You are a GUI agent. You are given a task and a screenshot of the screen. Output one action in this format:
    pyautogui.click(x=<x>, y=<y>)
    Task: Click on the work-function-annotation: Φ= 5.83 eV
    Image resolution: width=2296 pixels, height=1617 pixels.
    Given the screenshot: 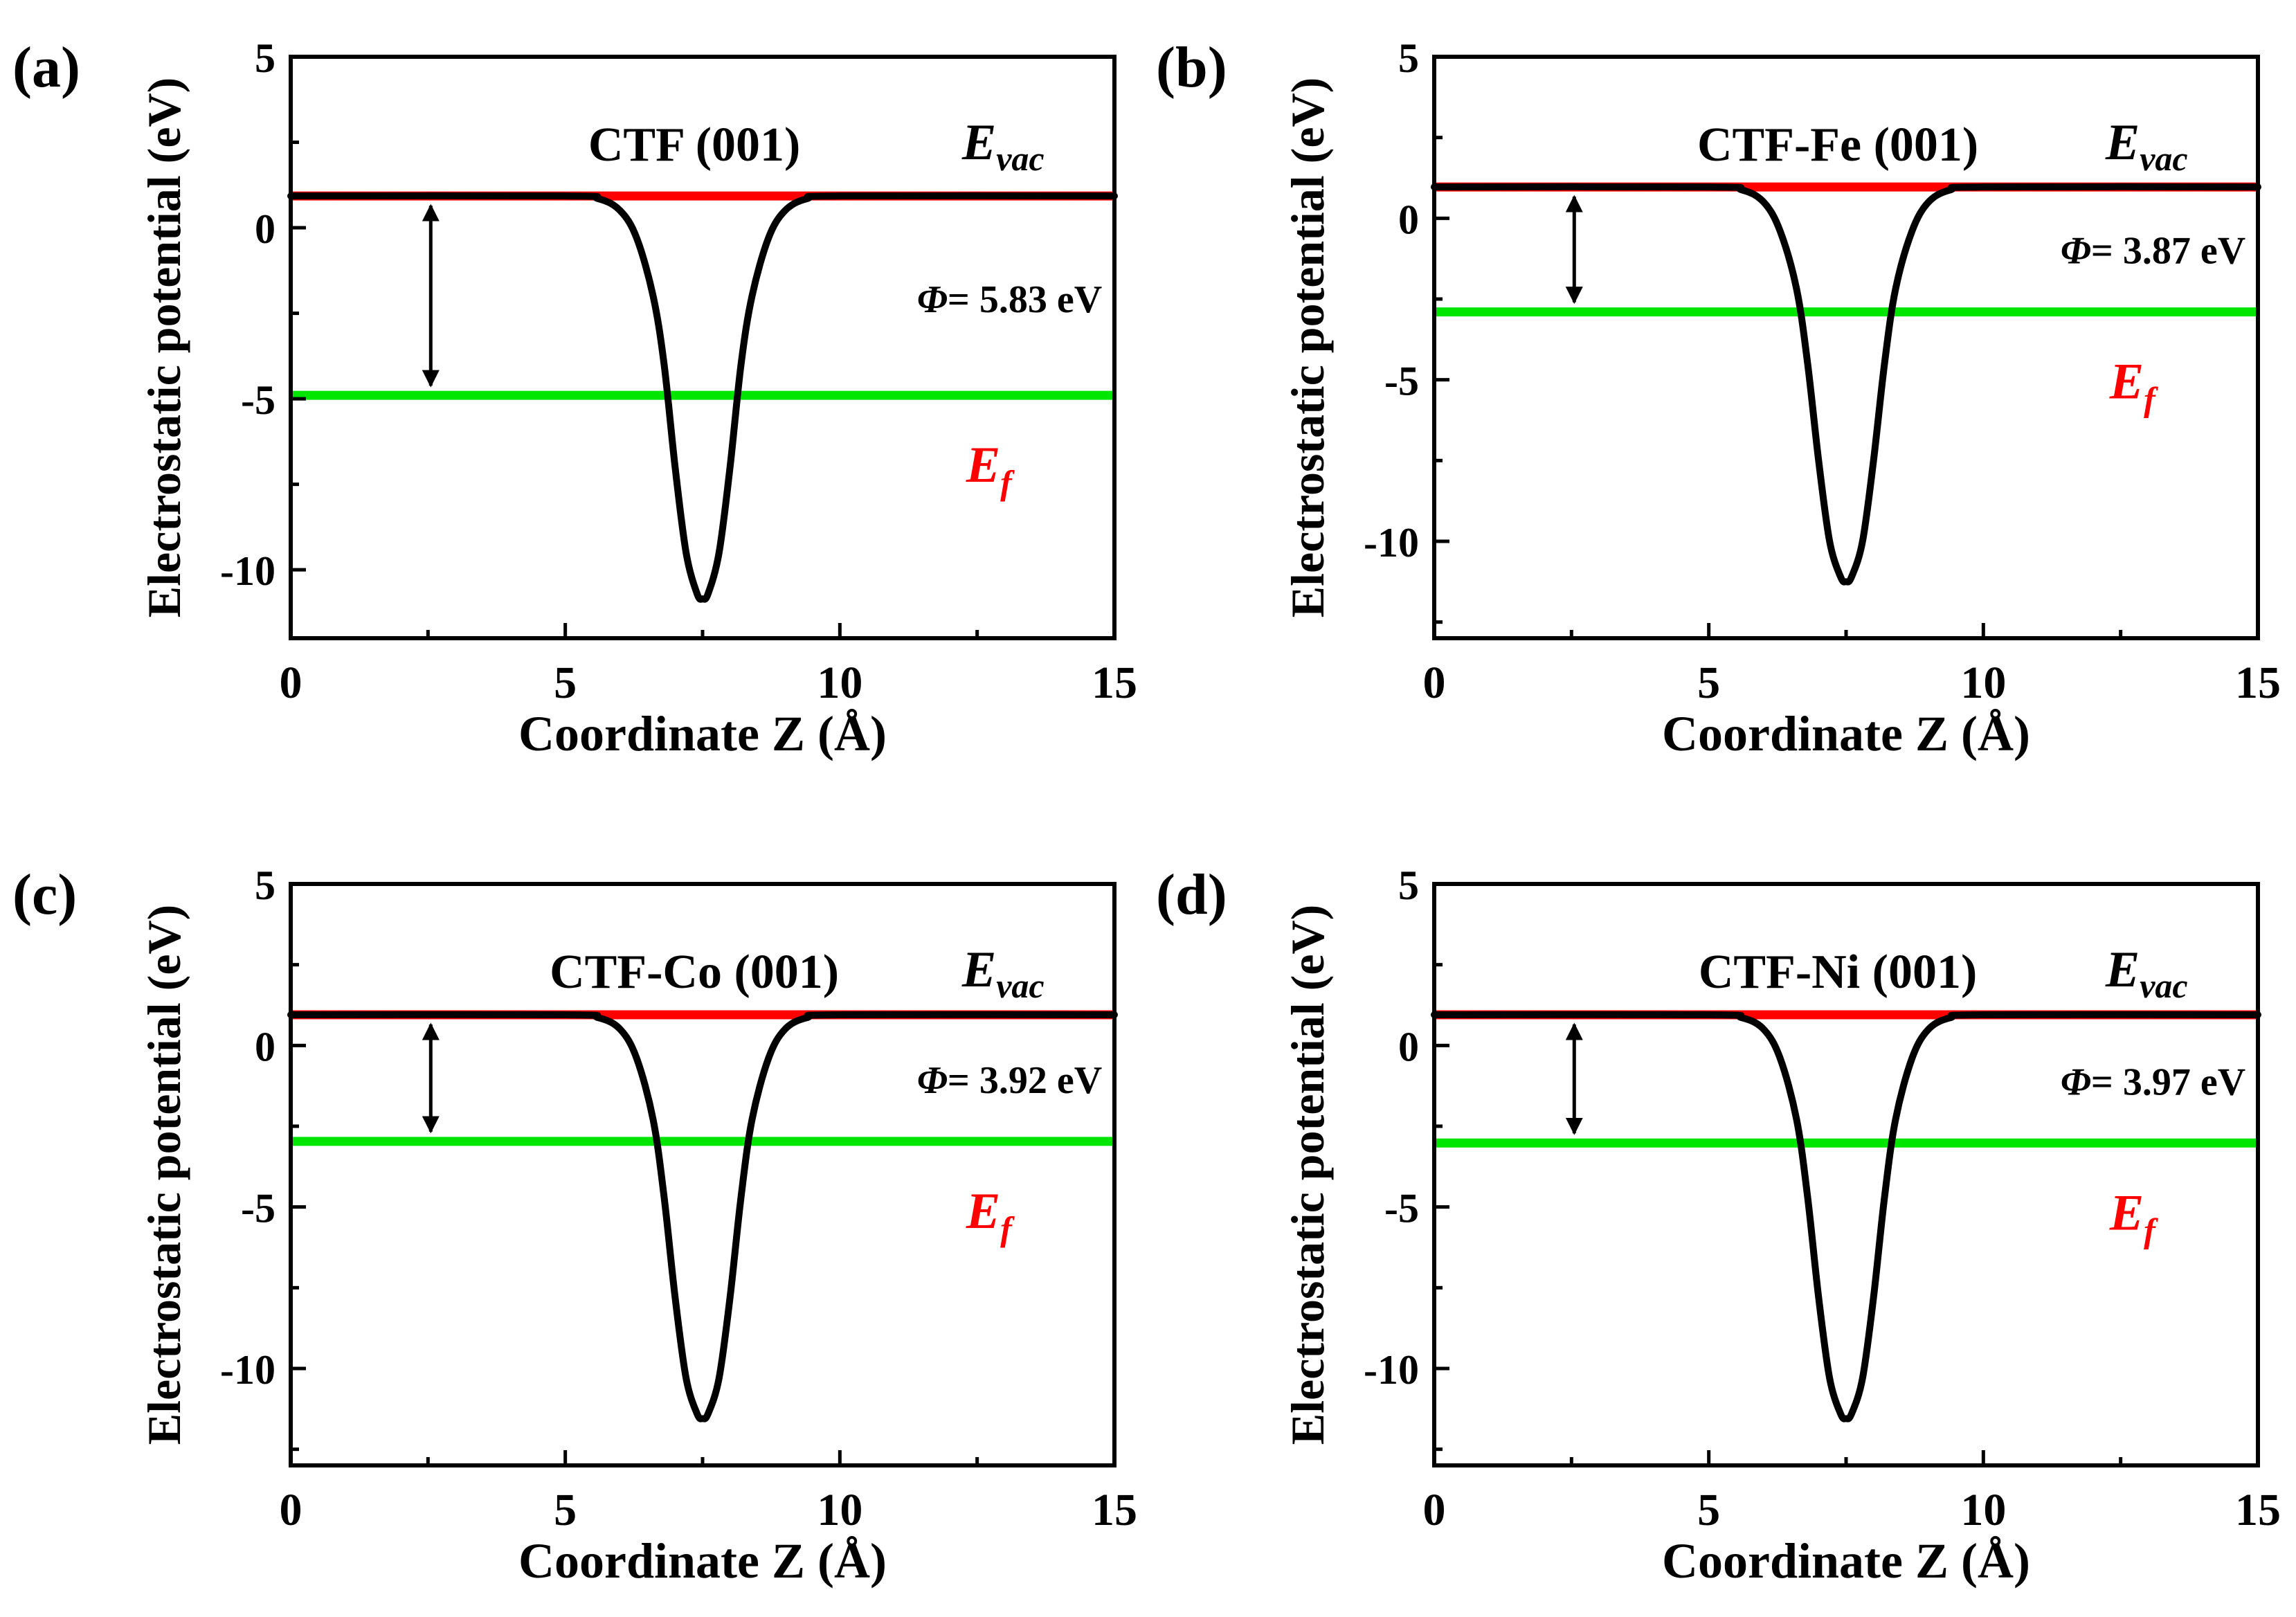 What is the action you would take?
    pyautogui.click(x=1010, y=299)
    